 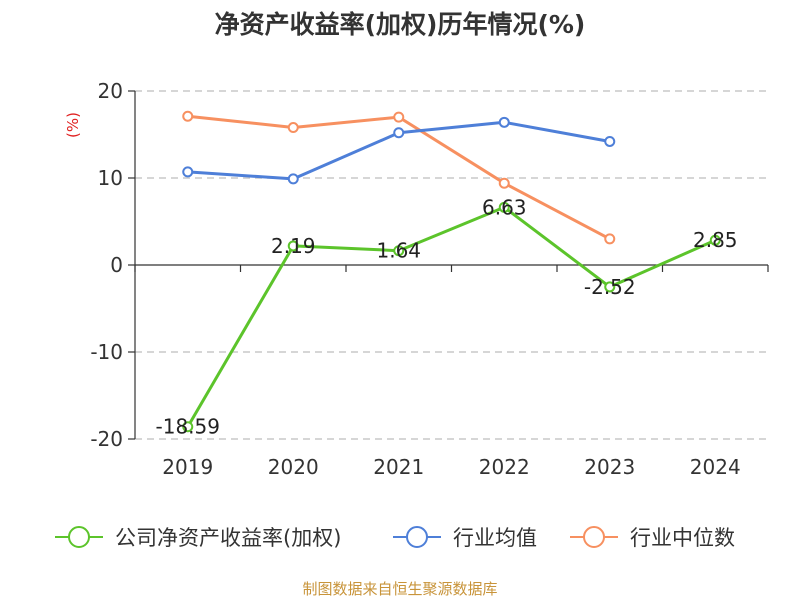 What do you see at coordinates (682, 538) in the screenshot?
I see `legend-label: 行业中位数` at bounding box center [682, 538].